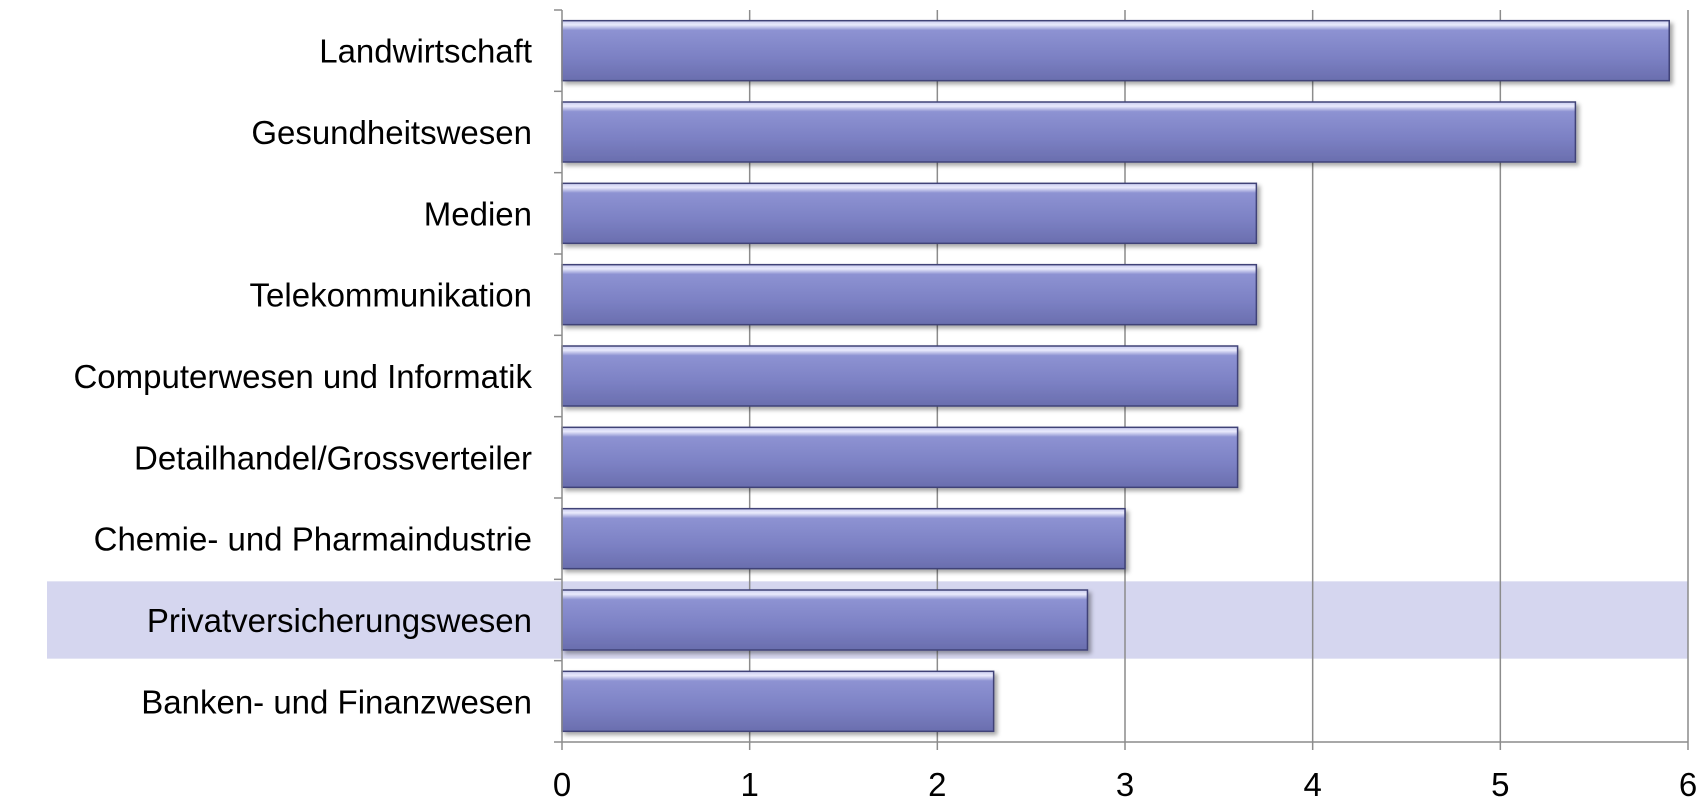 Image resolution: width=1707 pixels, height=807 pixels. What do you see at coordinates (562, 784) in the screenshot?
I see `x-tick-label: 0` at bounding box center [562, 784].